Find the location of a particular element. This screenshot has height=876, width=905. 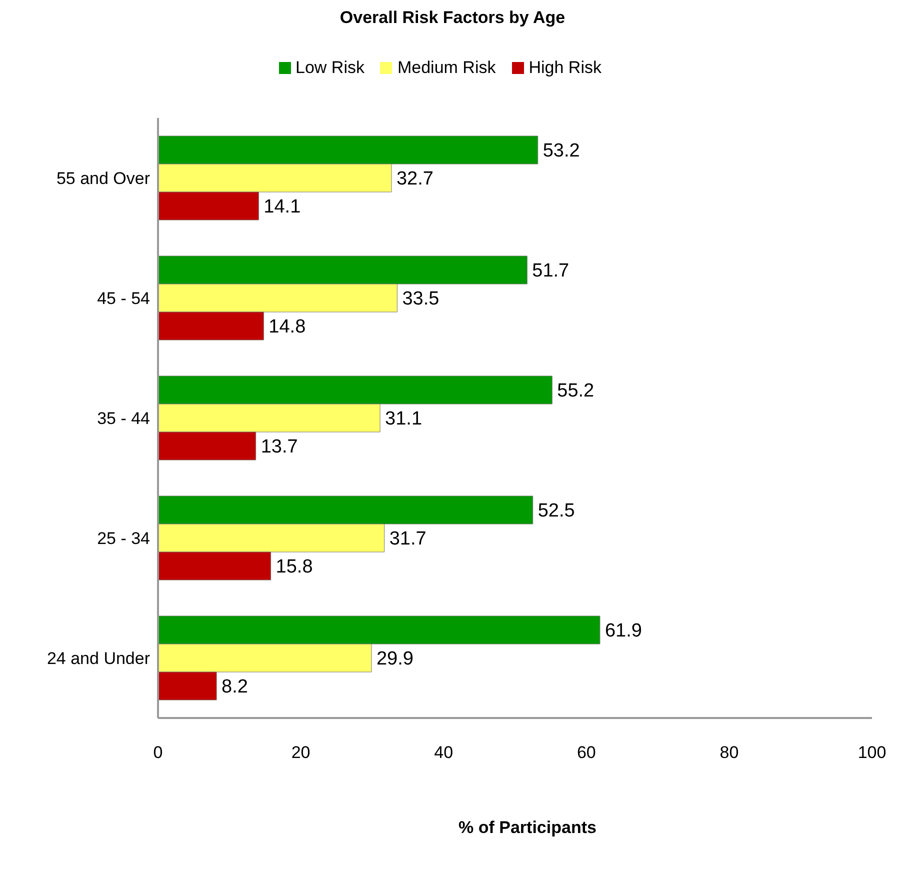

chart-title: Overall Risk Factors by Age is located at coordinates (452, 18).